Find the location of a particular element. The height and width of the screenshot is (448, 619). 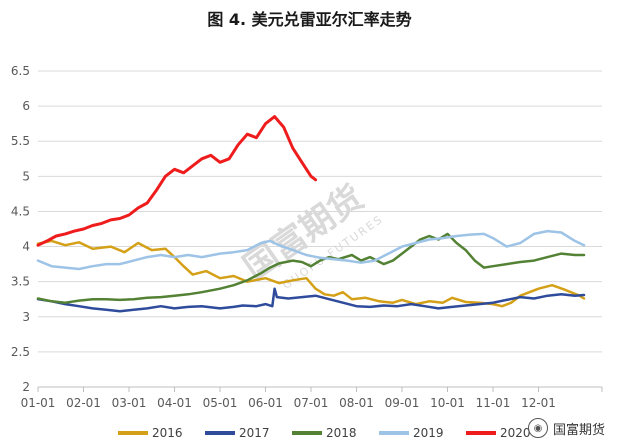

legend: 2016 2017 2018 2019 2020 is located at coordinates (324, 433).